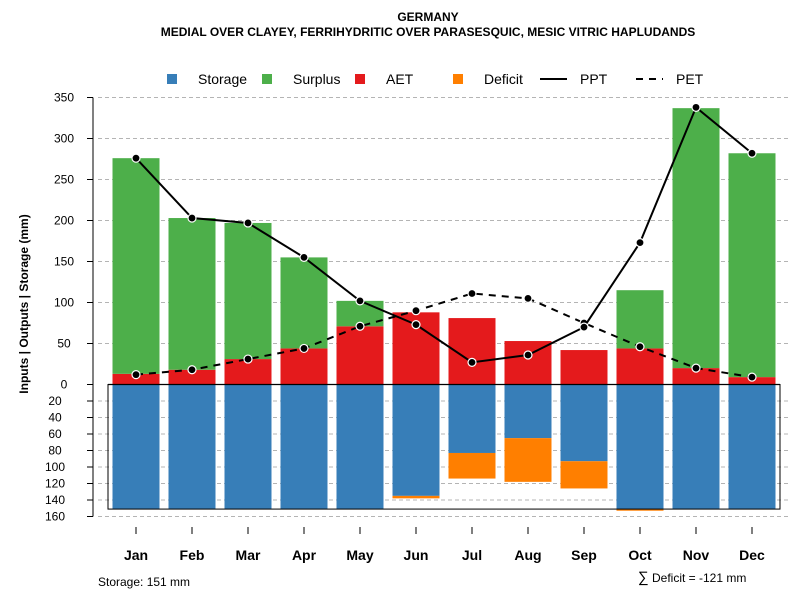 This screenshot has height=600, width=800. Describe the element at coordinates (472, 555) in the screenshot. I see `x-tick-label: Jul` at that location.